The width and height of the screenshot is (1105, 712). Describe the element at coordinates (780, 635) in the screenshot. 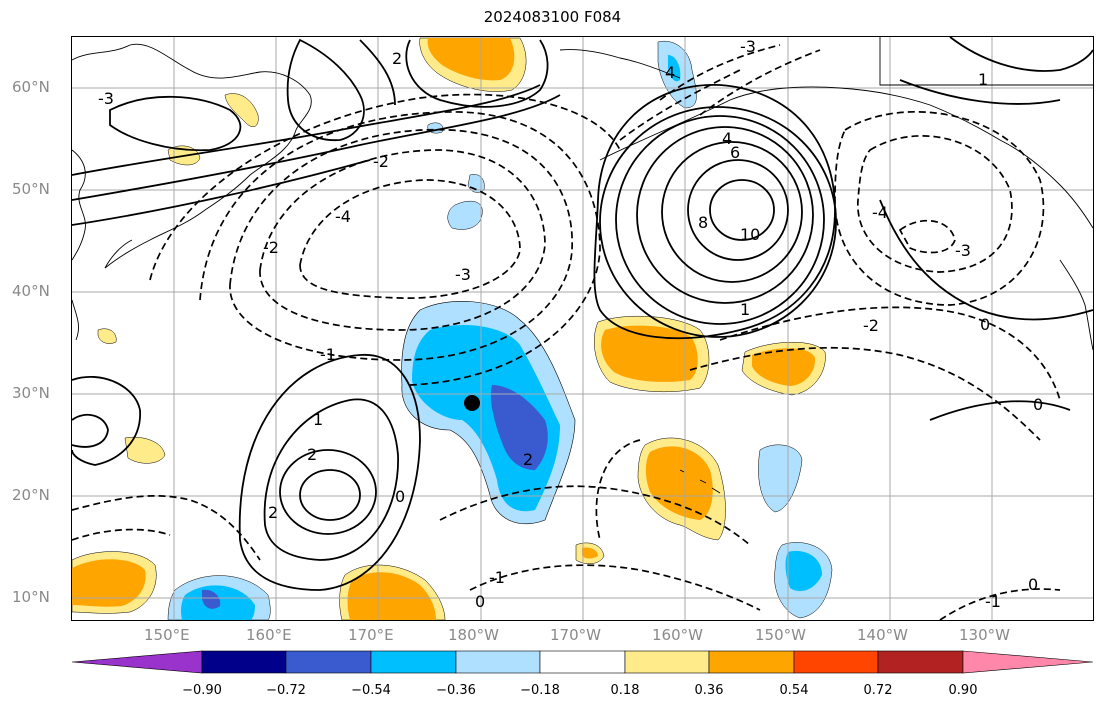

I see `lon-label: 150°W` at that location.